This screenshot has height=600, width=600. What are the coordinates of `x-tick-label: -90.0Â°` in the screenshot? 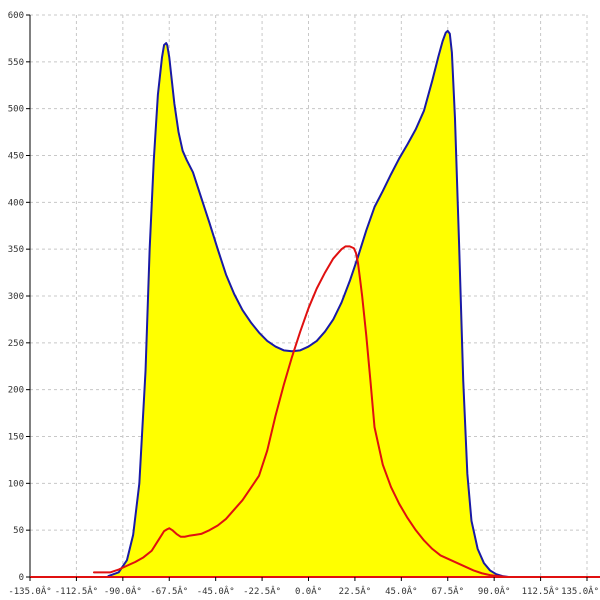 It's located at (123, 591).